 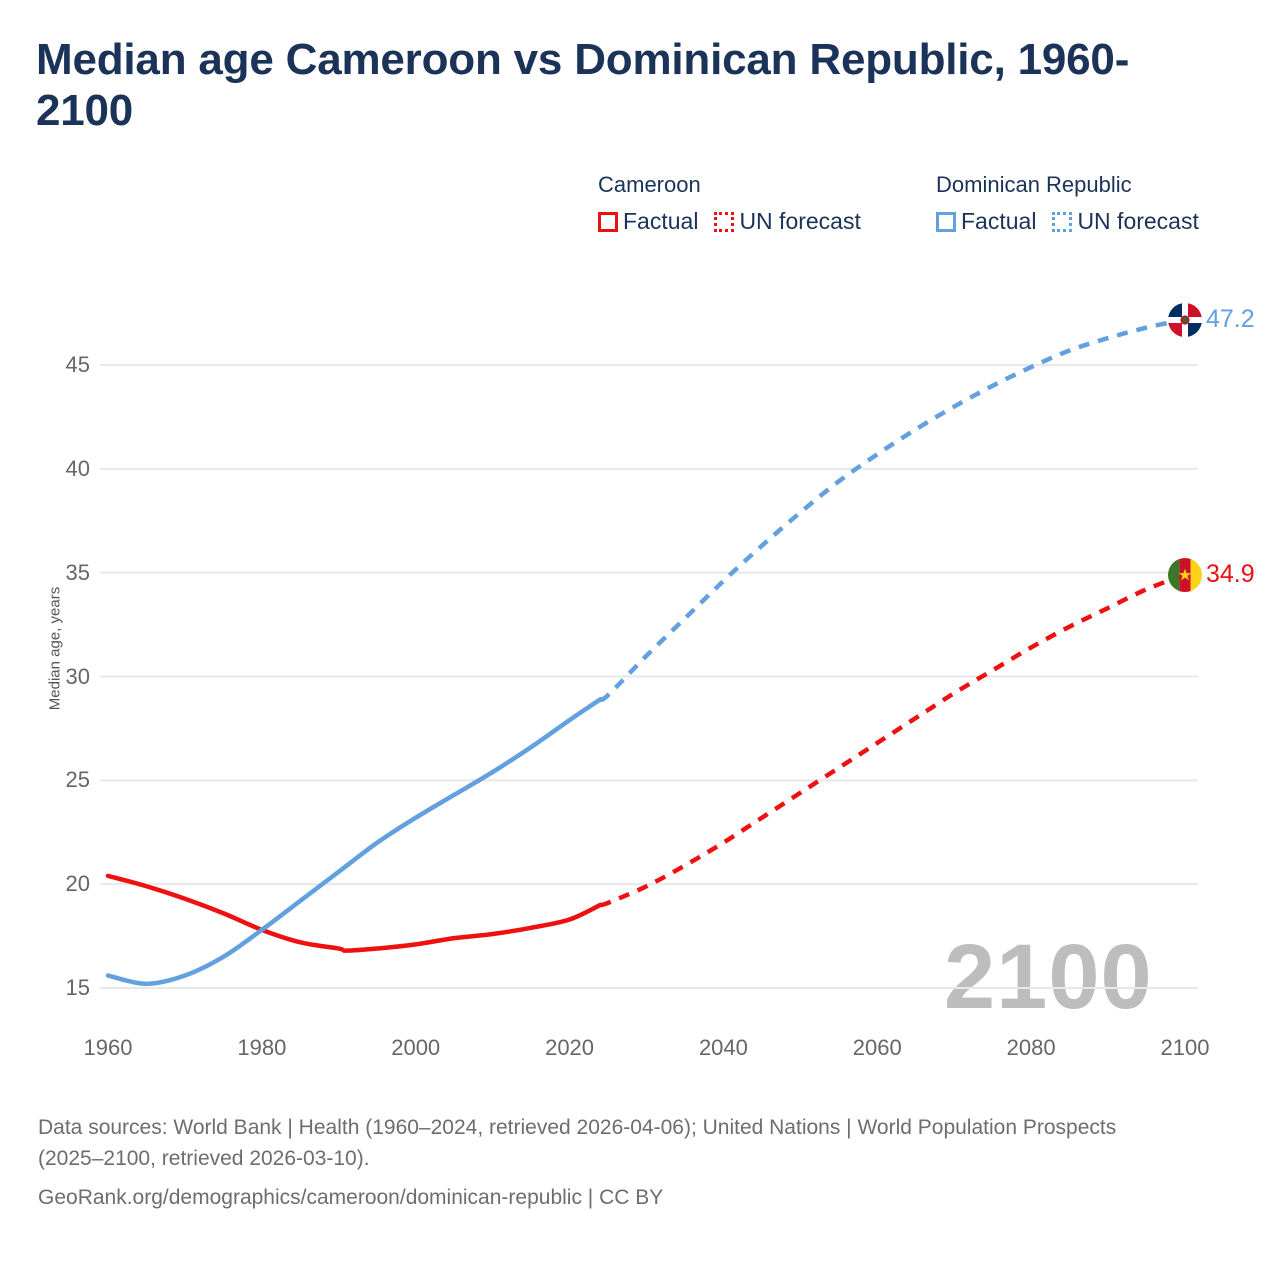 What do you see at coordinates (1048, 977) in the screenshot?
I see `watermark-year: 2100` at bounding box center [1048, 977].